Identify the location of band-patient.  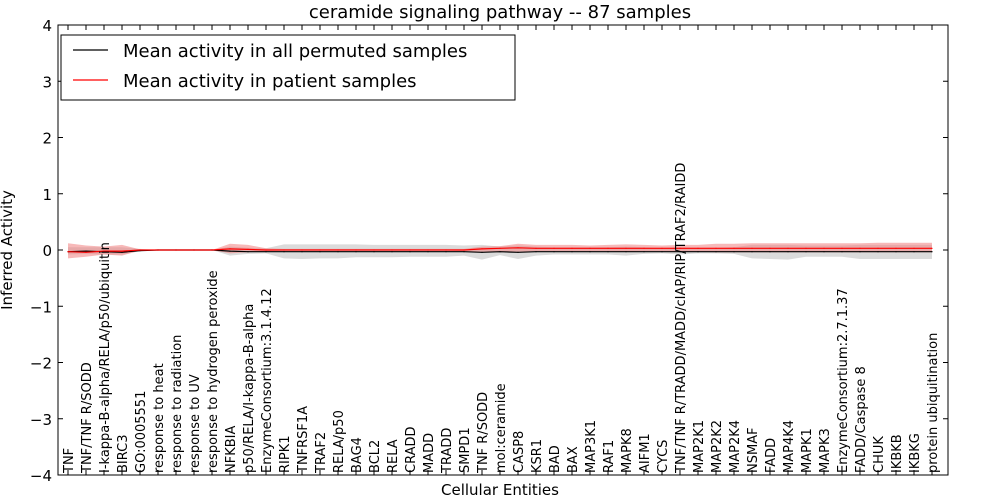
(500, 250).